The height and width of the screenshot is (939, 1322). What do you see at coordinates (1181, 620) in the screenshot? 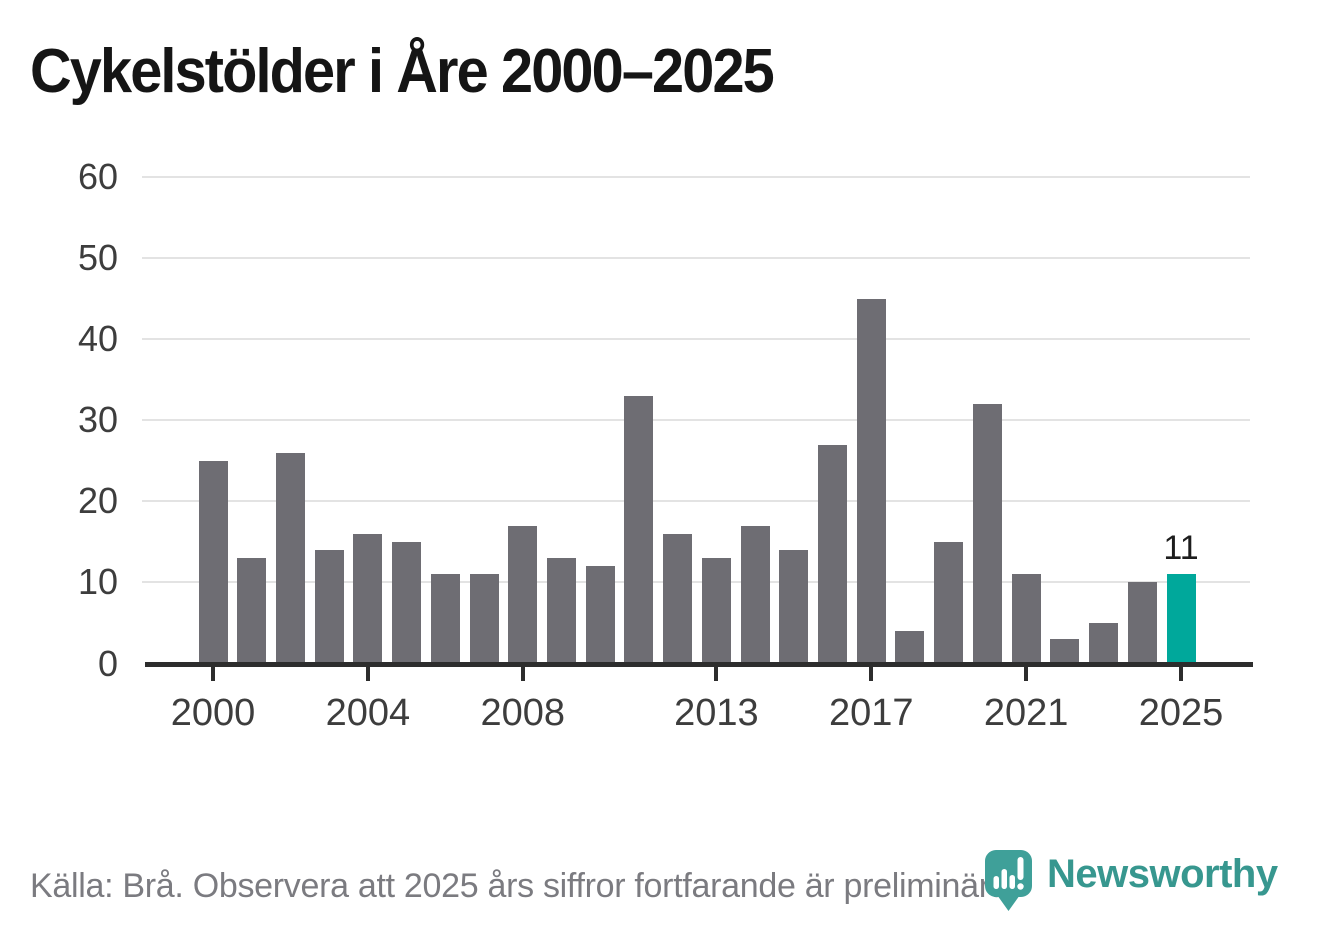
I see `bar-2025` at bounding box center [1181, 620].